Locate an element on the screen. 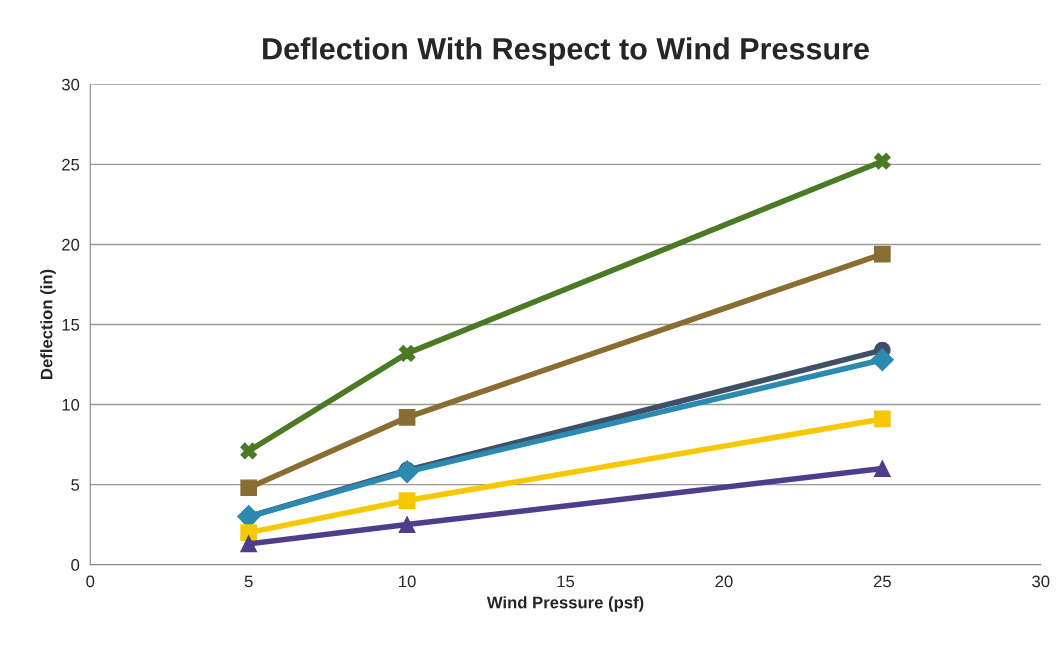 The width and height of the screenshot is (1062, 649). x-tick-label: 15 is located at coordinates (566, 581).